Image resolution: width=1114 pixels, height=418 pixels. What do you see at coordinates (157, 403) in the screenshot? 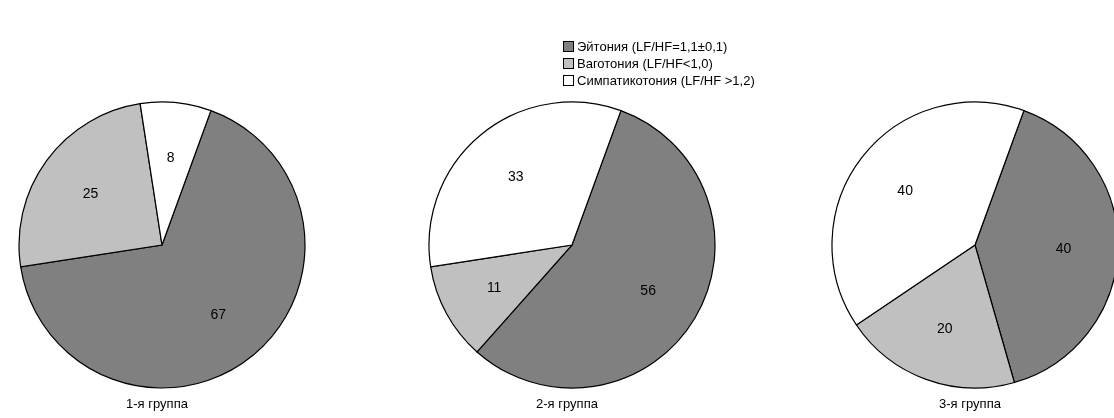
I see `text: 1-я группа` at bounding box center [157, 403].